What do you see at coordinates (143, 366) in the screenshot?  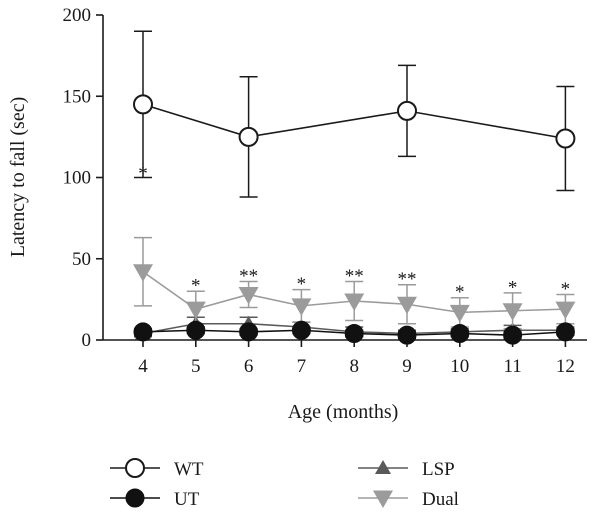 I see `x-tick-label: 4` at bounding box center [143, 366].